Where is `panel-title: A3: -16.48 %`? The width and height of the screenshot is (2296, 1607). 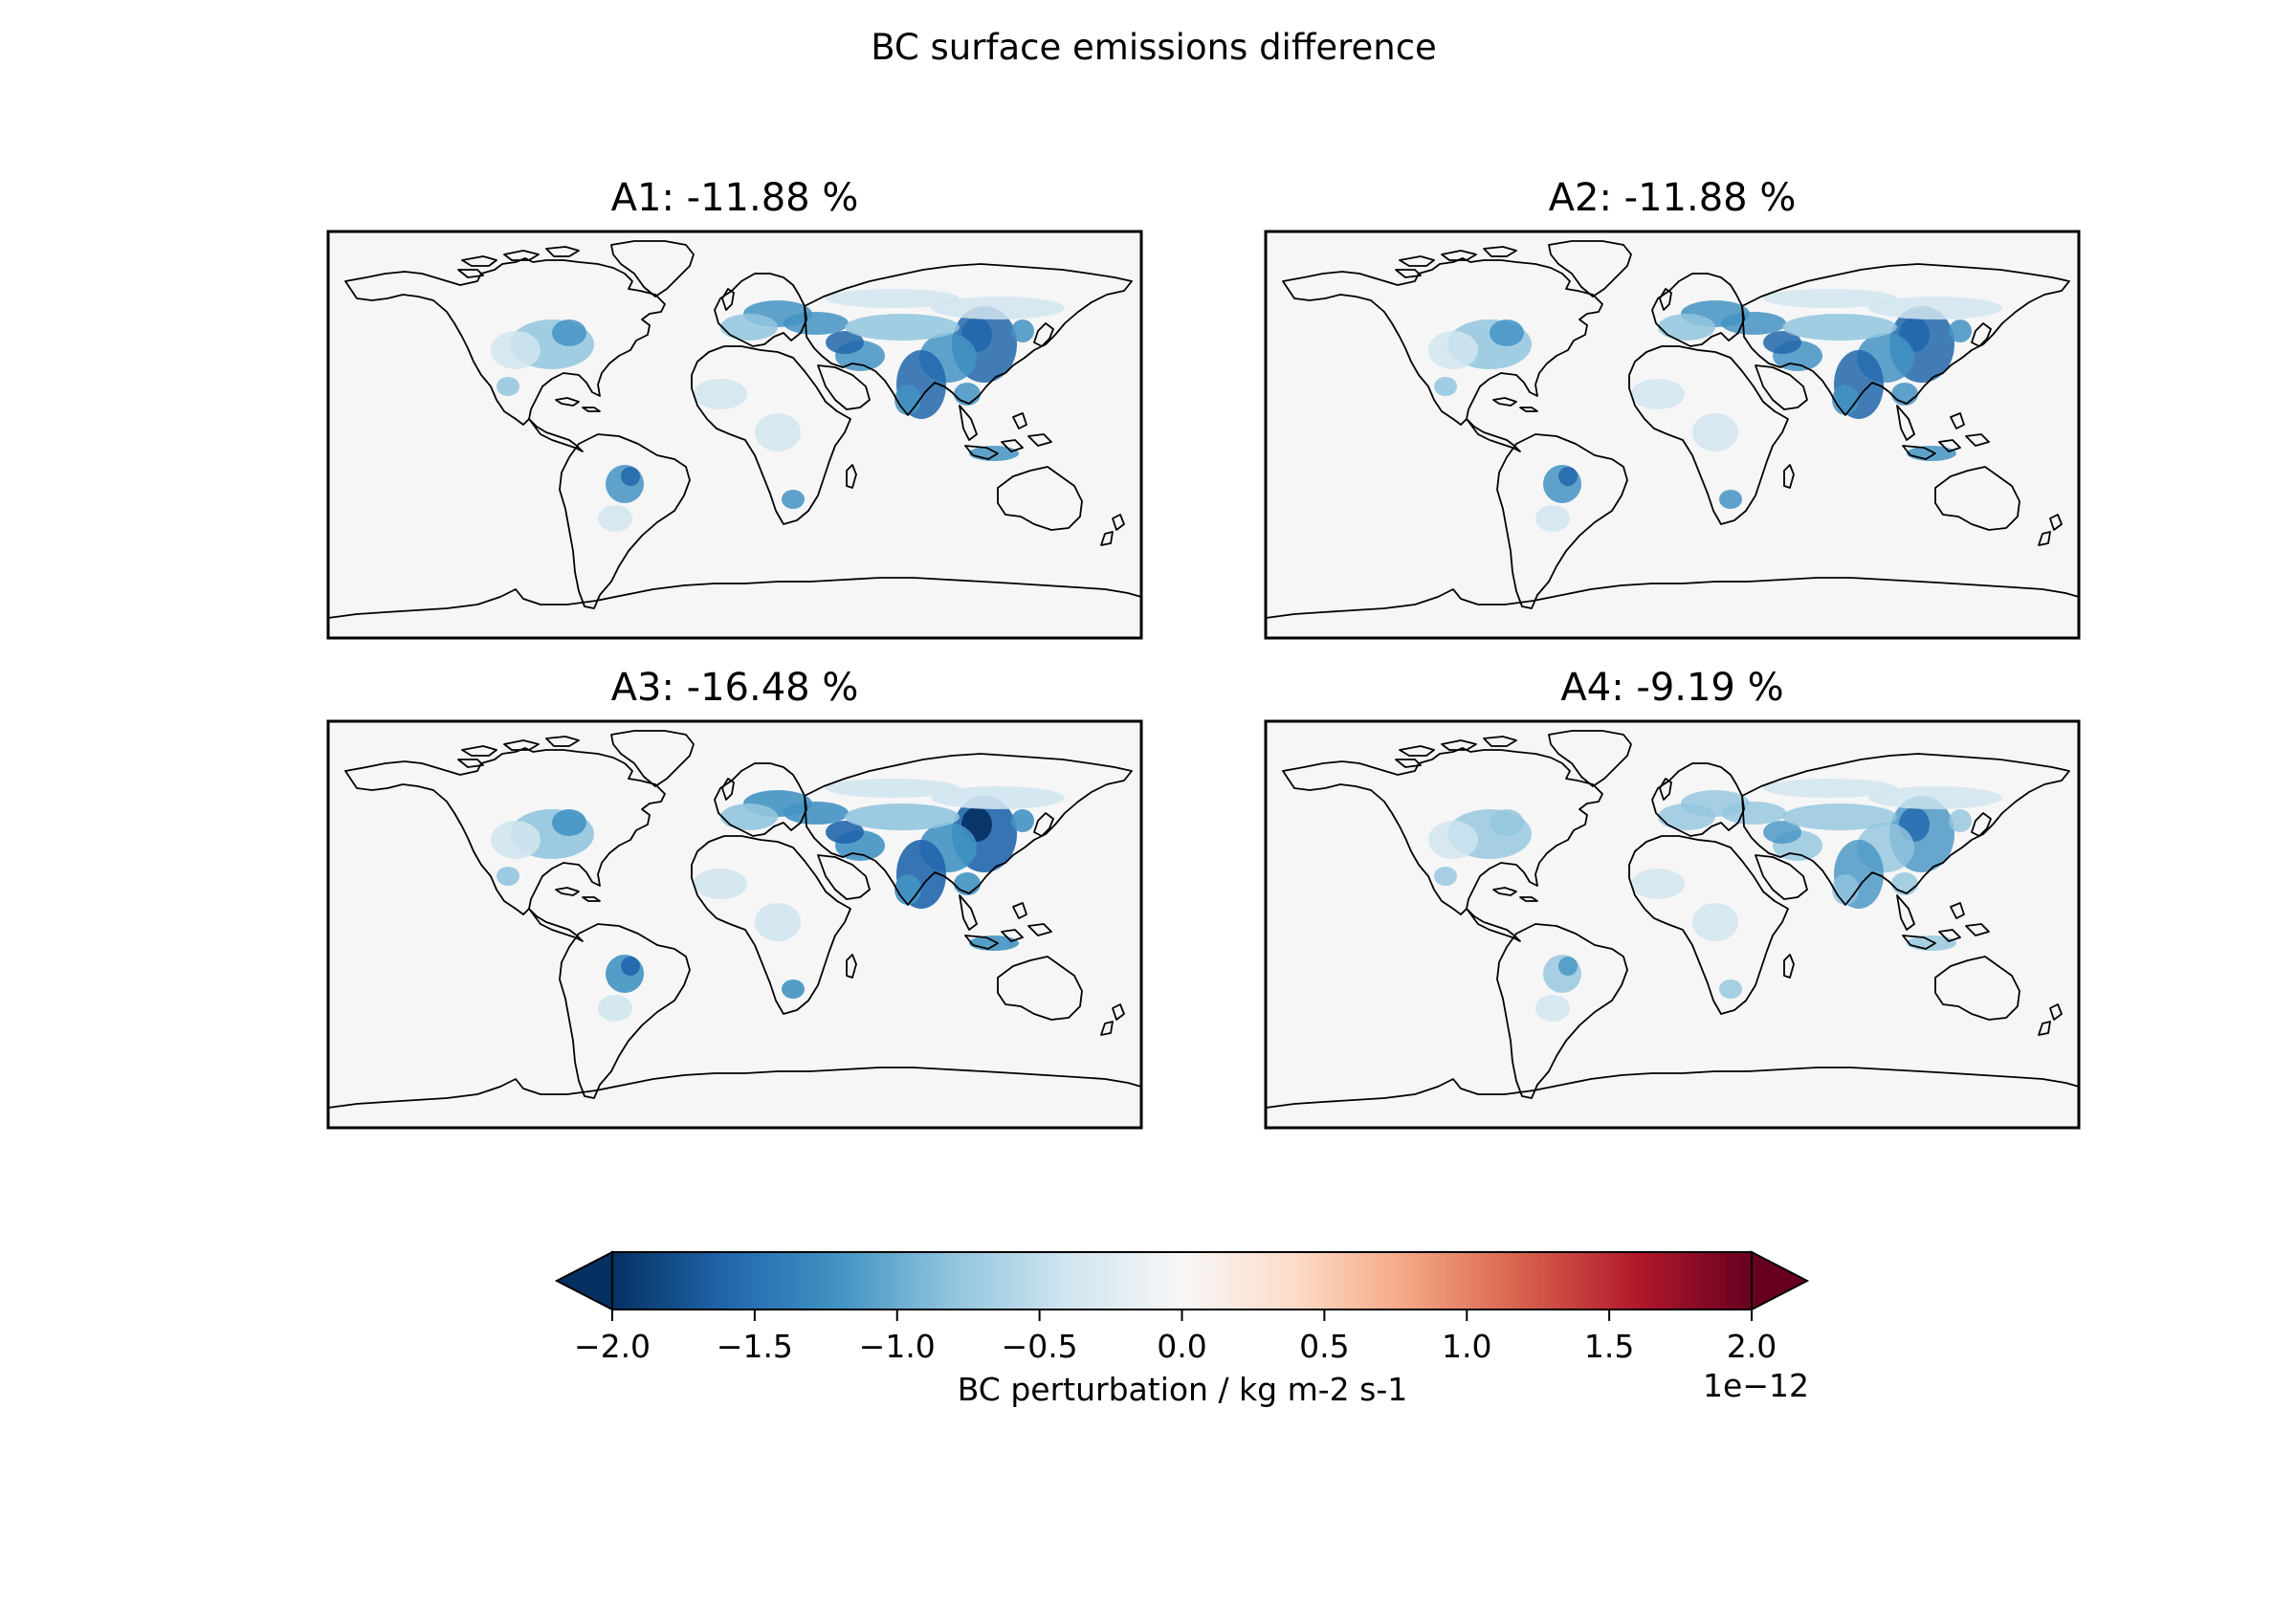
panel-title: A3: -16.48 % is located at coordinates (735, 688).